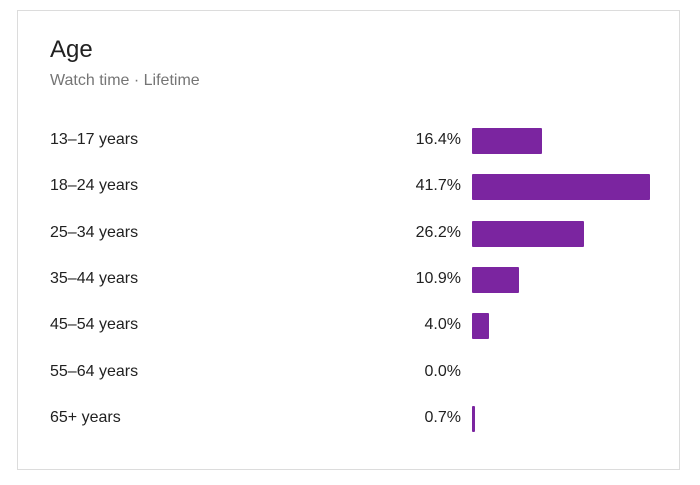 The image size is (700, 485). What do you see at coordinates (438, 232) in the screenshot?
I see `value-label: 26.2%` at bounding box center [438, 232].